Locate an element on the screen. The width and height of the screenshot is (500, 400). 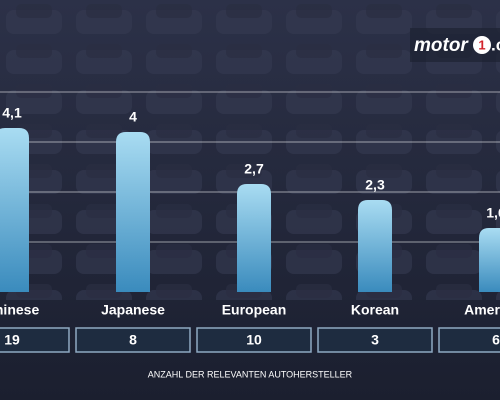
logo: motor 1 .com is located at coordinates (455, 45).